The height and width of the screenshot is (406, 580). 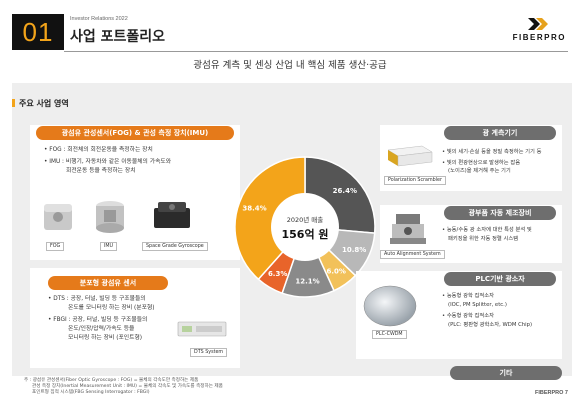 I want to click on donut-center-label: 2020년 매출, so click(x=305, y=219).